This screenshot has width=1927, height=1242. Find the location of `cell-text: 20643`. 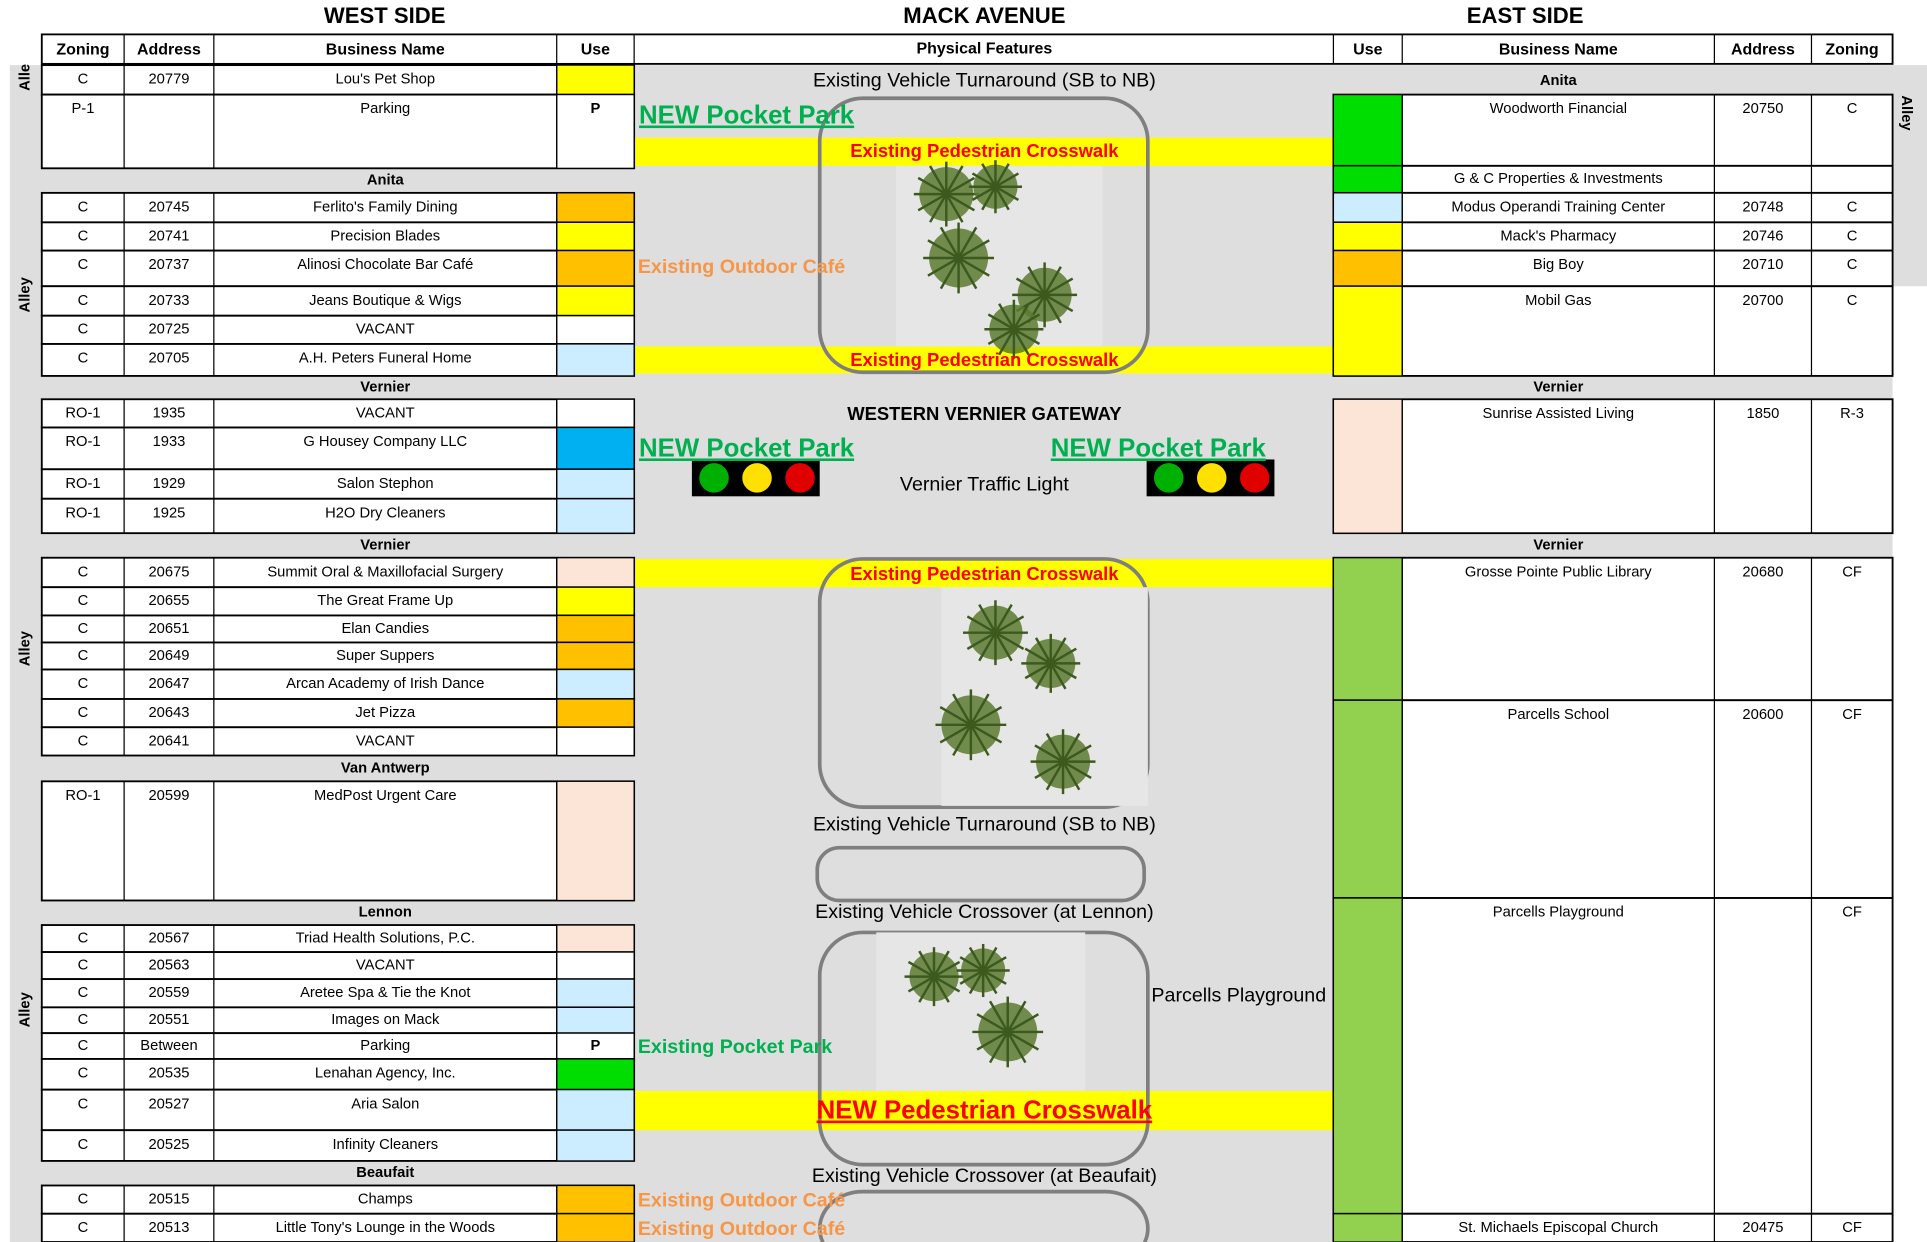

cell-text: 20643 is located at coordinates (168, 713).